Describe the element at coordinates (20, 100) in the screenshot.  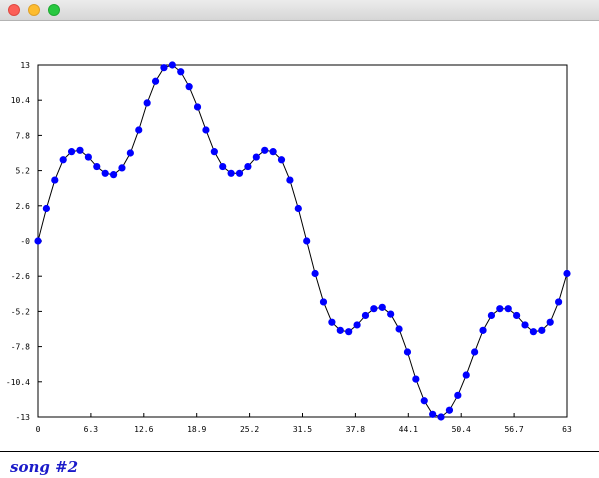
I see `y-tick-label: 10.4` at that location.